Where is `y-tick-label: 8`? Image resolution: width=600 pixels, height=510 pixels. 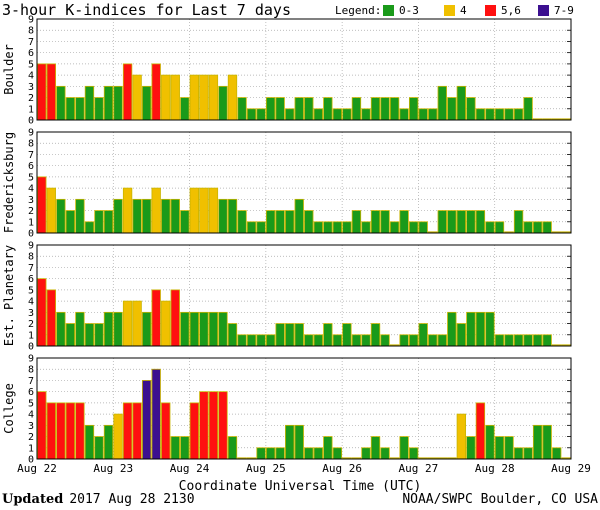
y-tick-label: 8 is located at coordinates (31, 257).